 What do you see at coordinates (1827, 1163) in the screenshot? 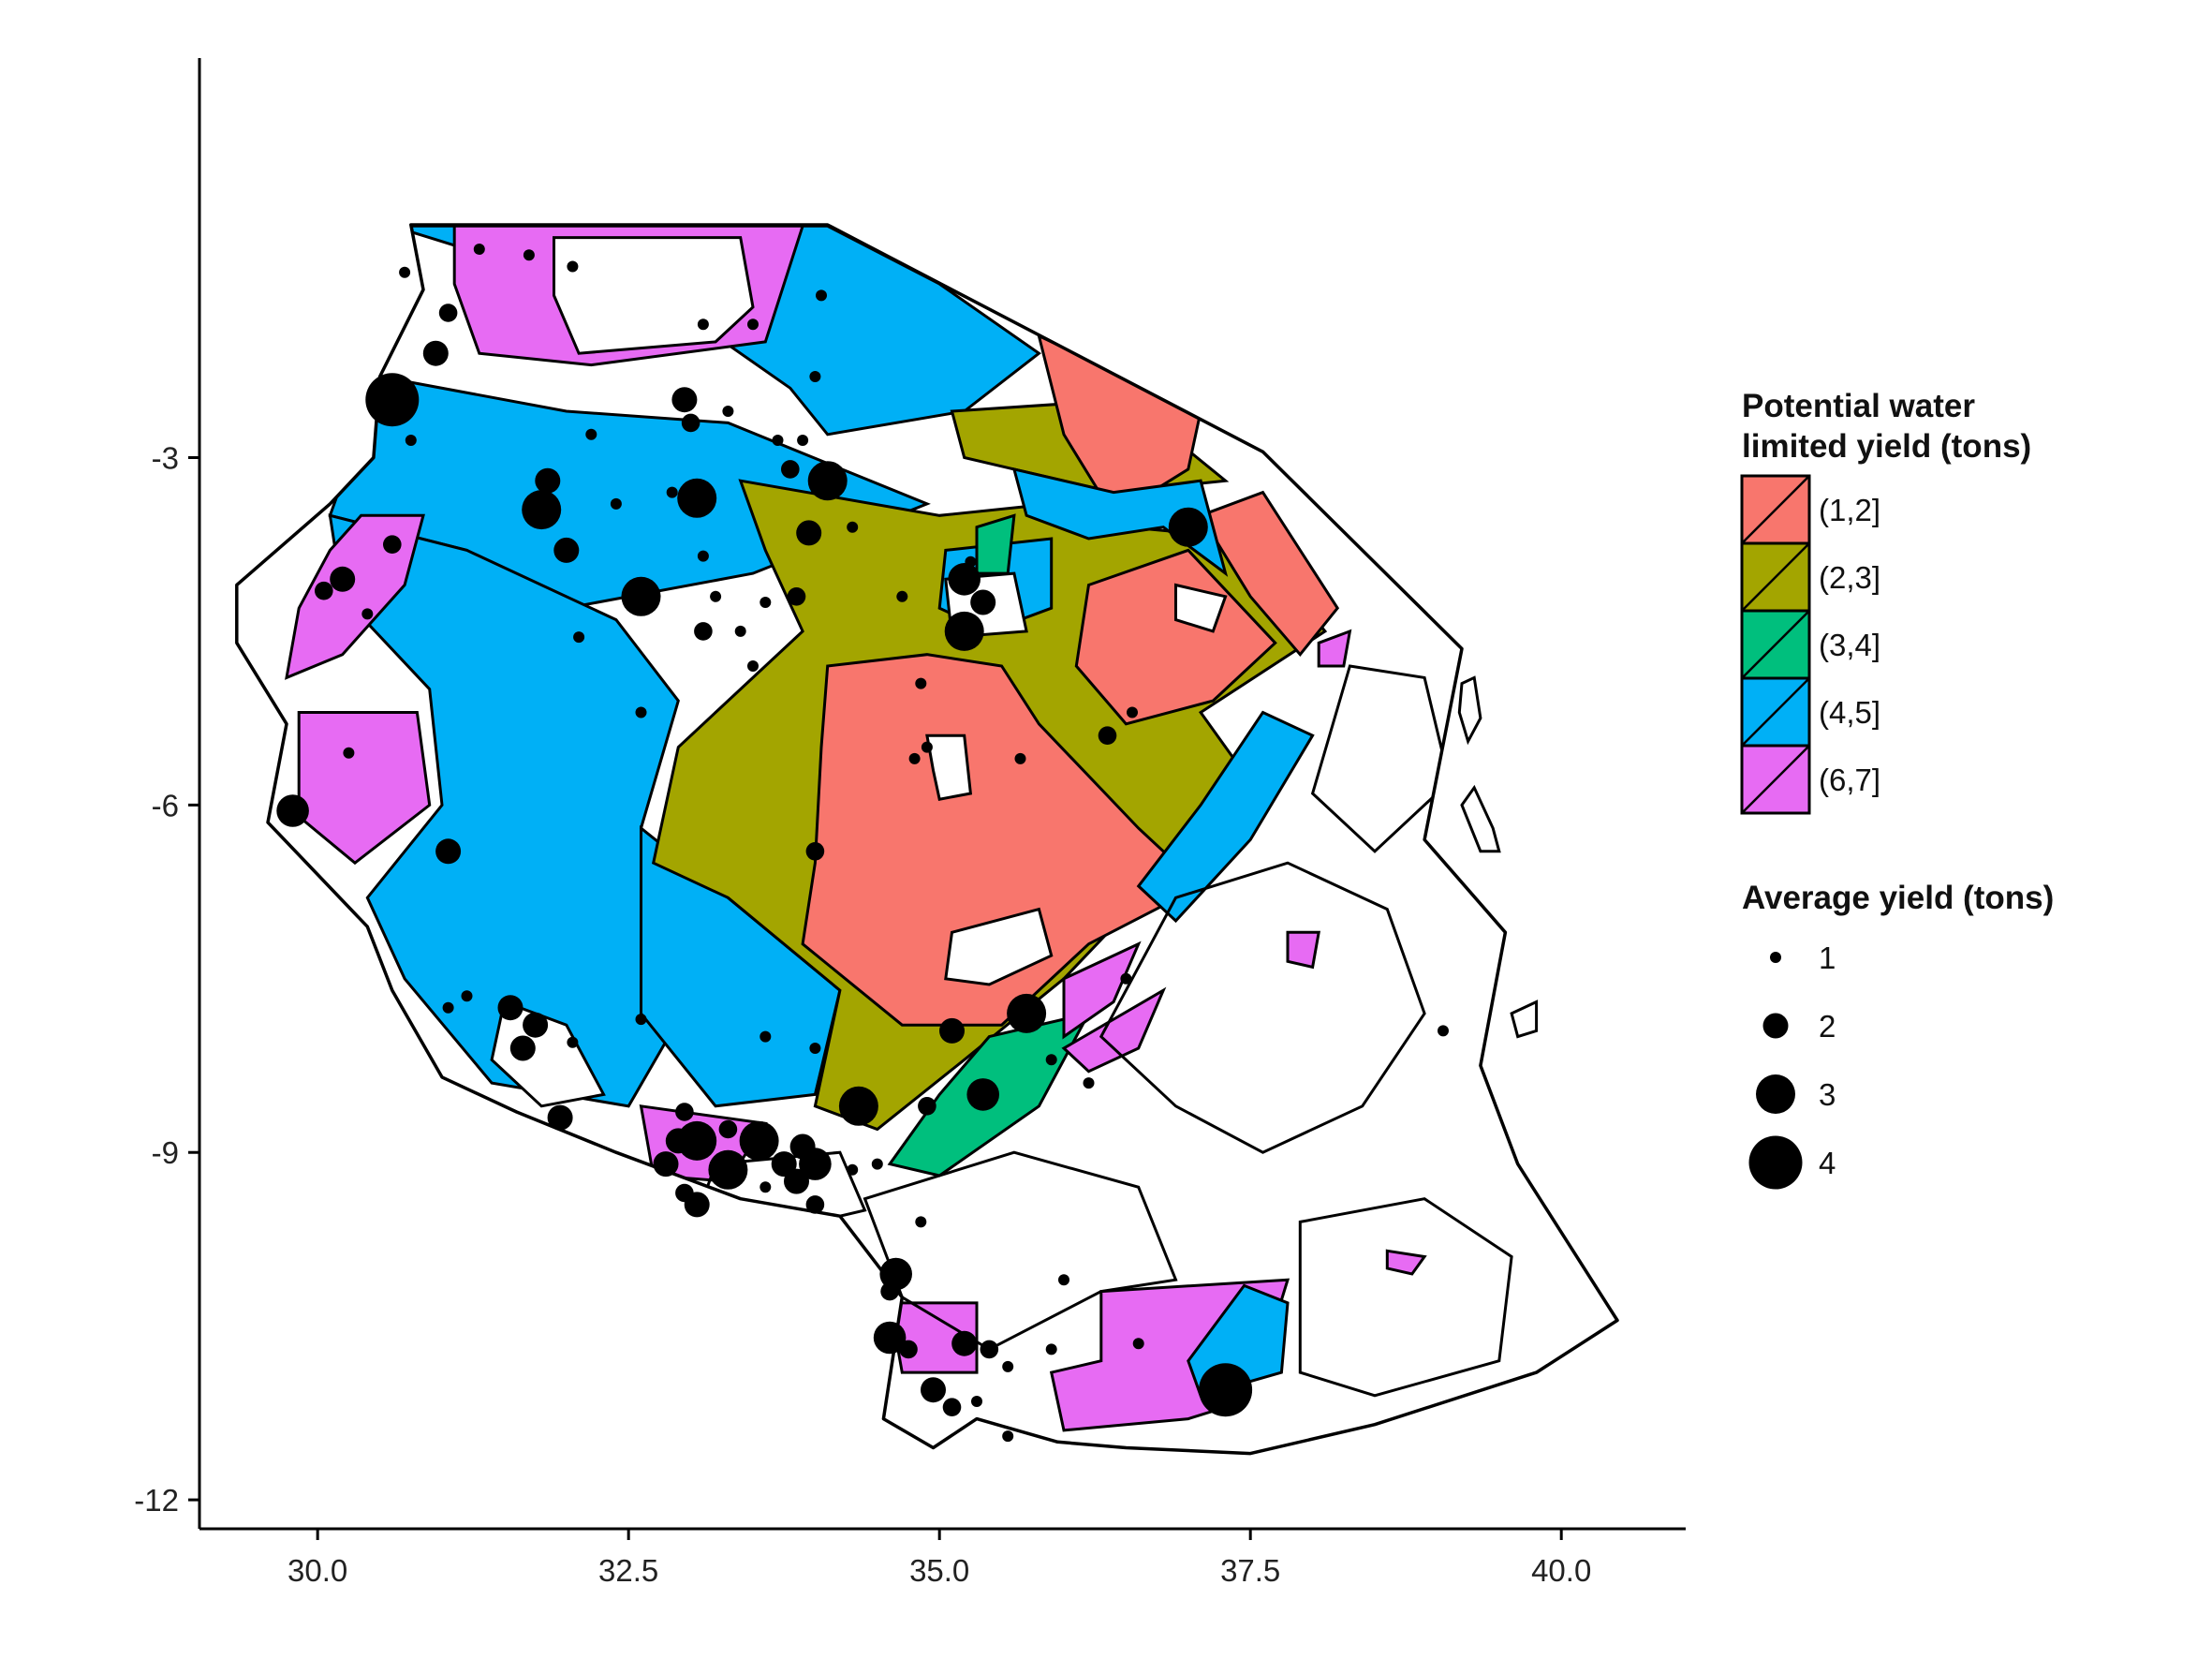
I see `size-legend-label: 4` at bounding box center [1827, 1163].